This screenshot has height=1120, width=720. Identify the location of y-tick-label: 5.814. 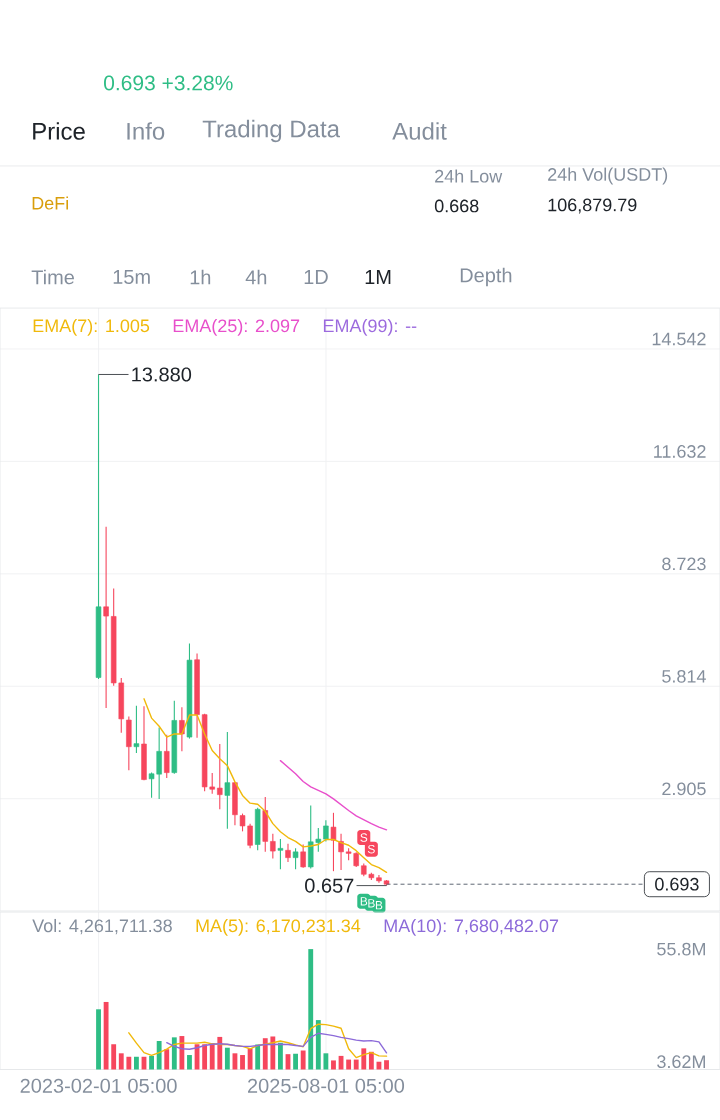
(684, 676).